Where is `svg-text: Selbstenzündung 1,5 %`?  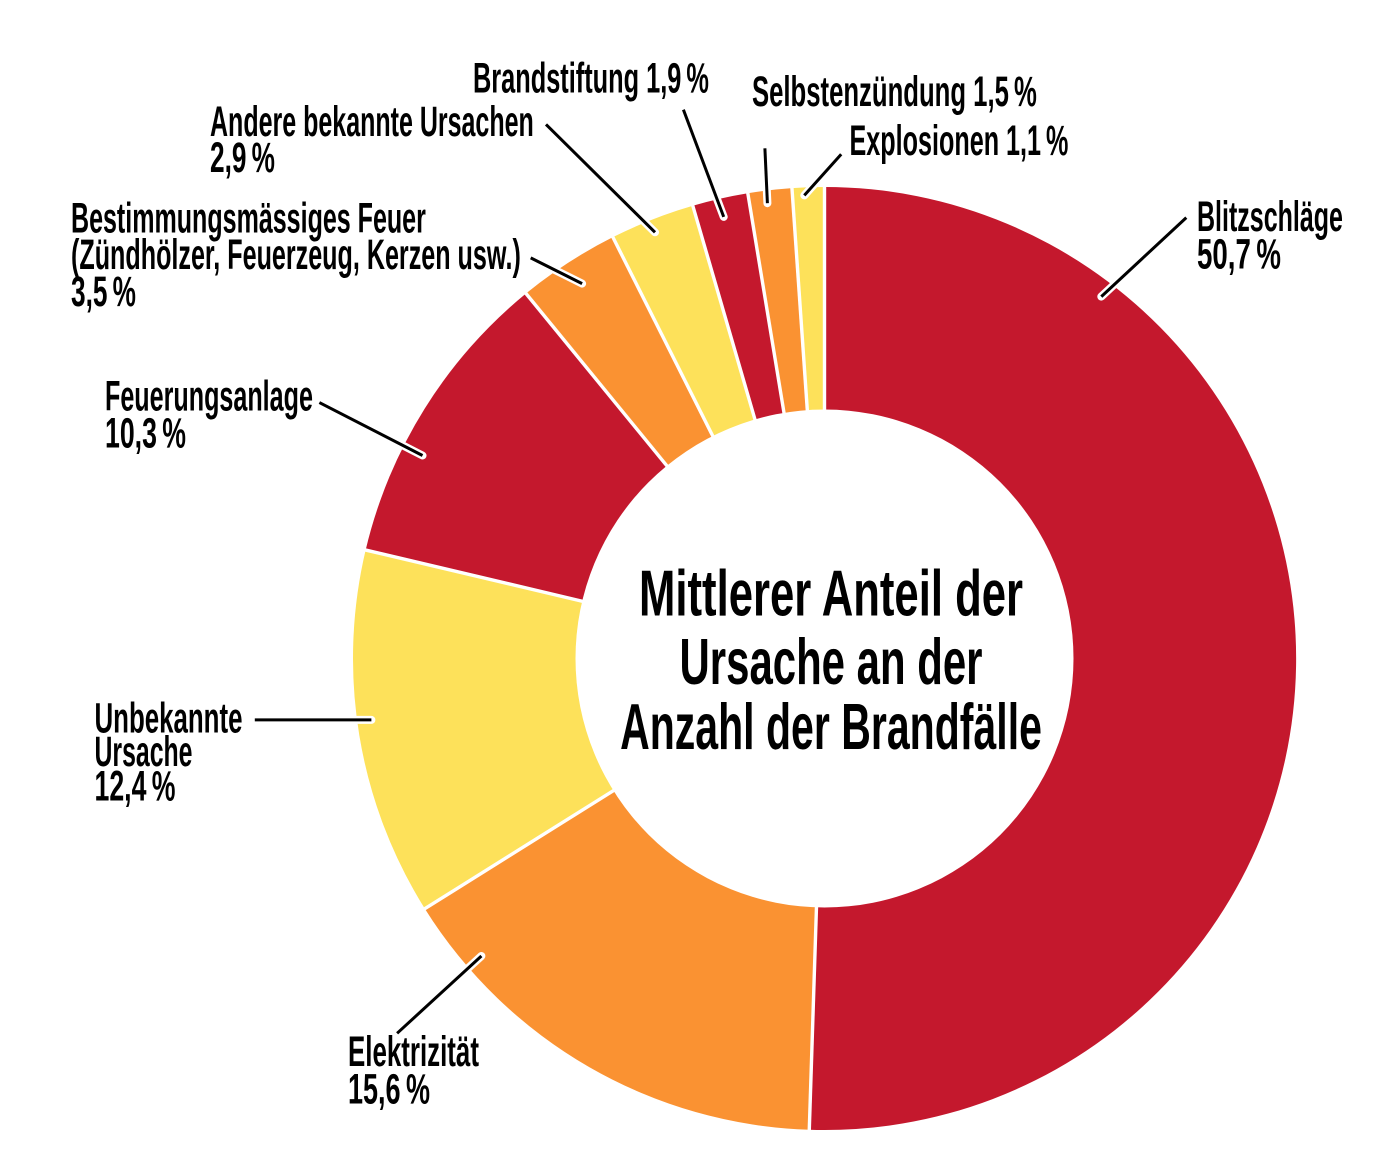
svg-text: Selbstenzündung 1,5 % is located at coordinates (894, 91).